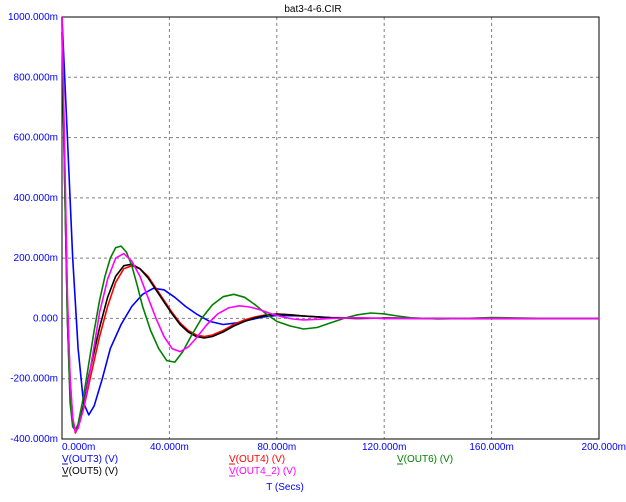  I want to click on x-tick-label: 40.000m, so click(169, 447).